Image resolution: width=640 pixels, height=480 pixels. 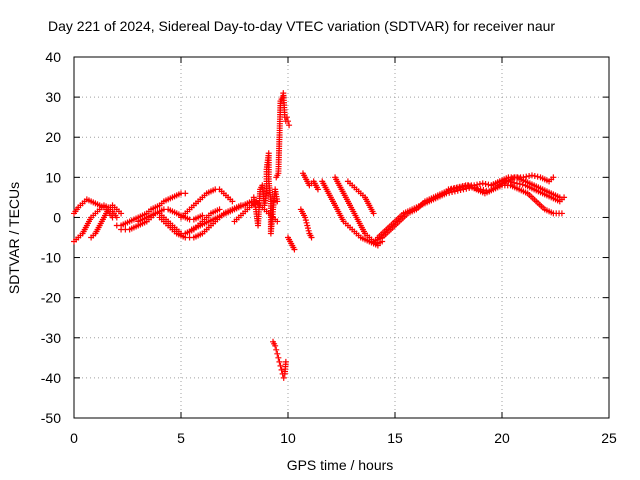 I want to click on series-arc-p, so click(x=360, y=197).